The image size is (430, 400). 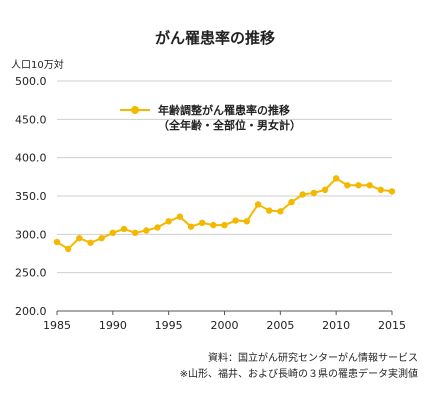 I want to click on x-tick-label: 1985, so click(x=57, y=325).